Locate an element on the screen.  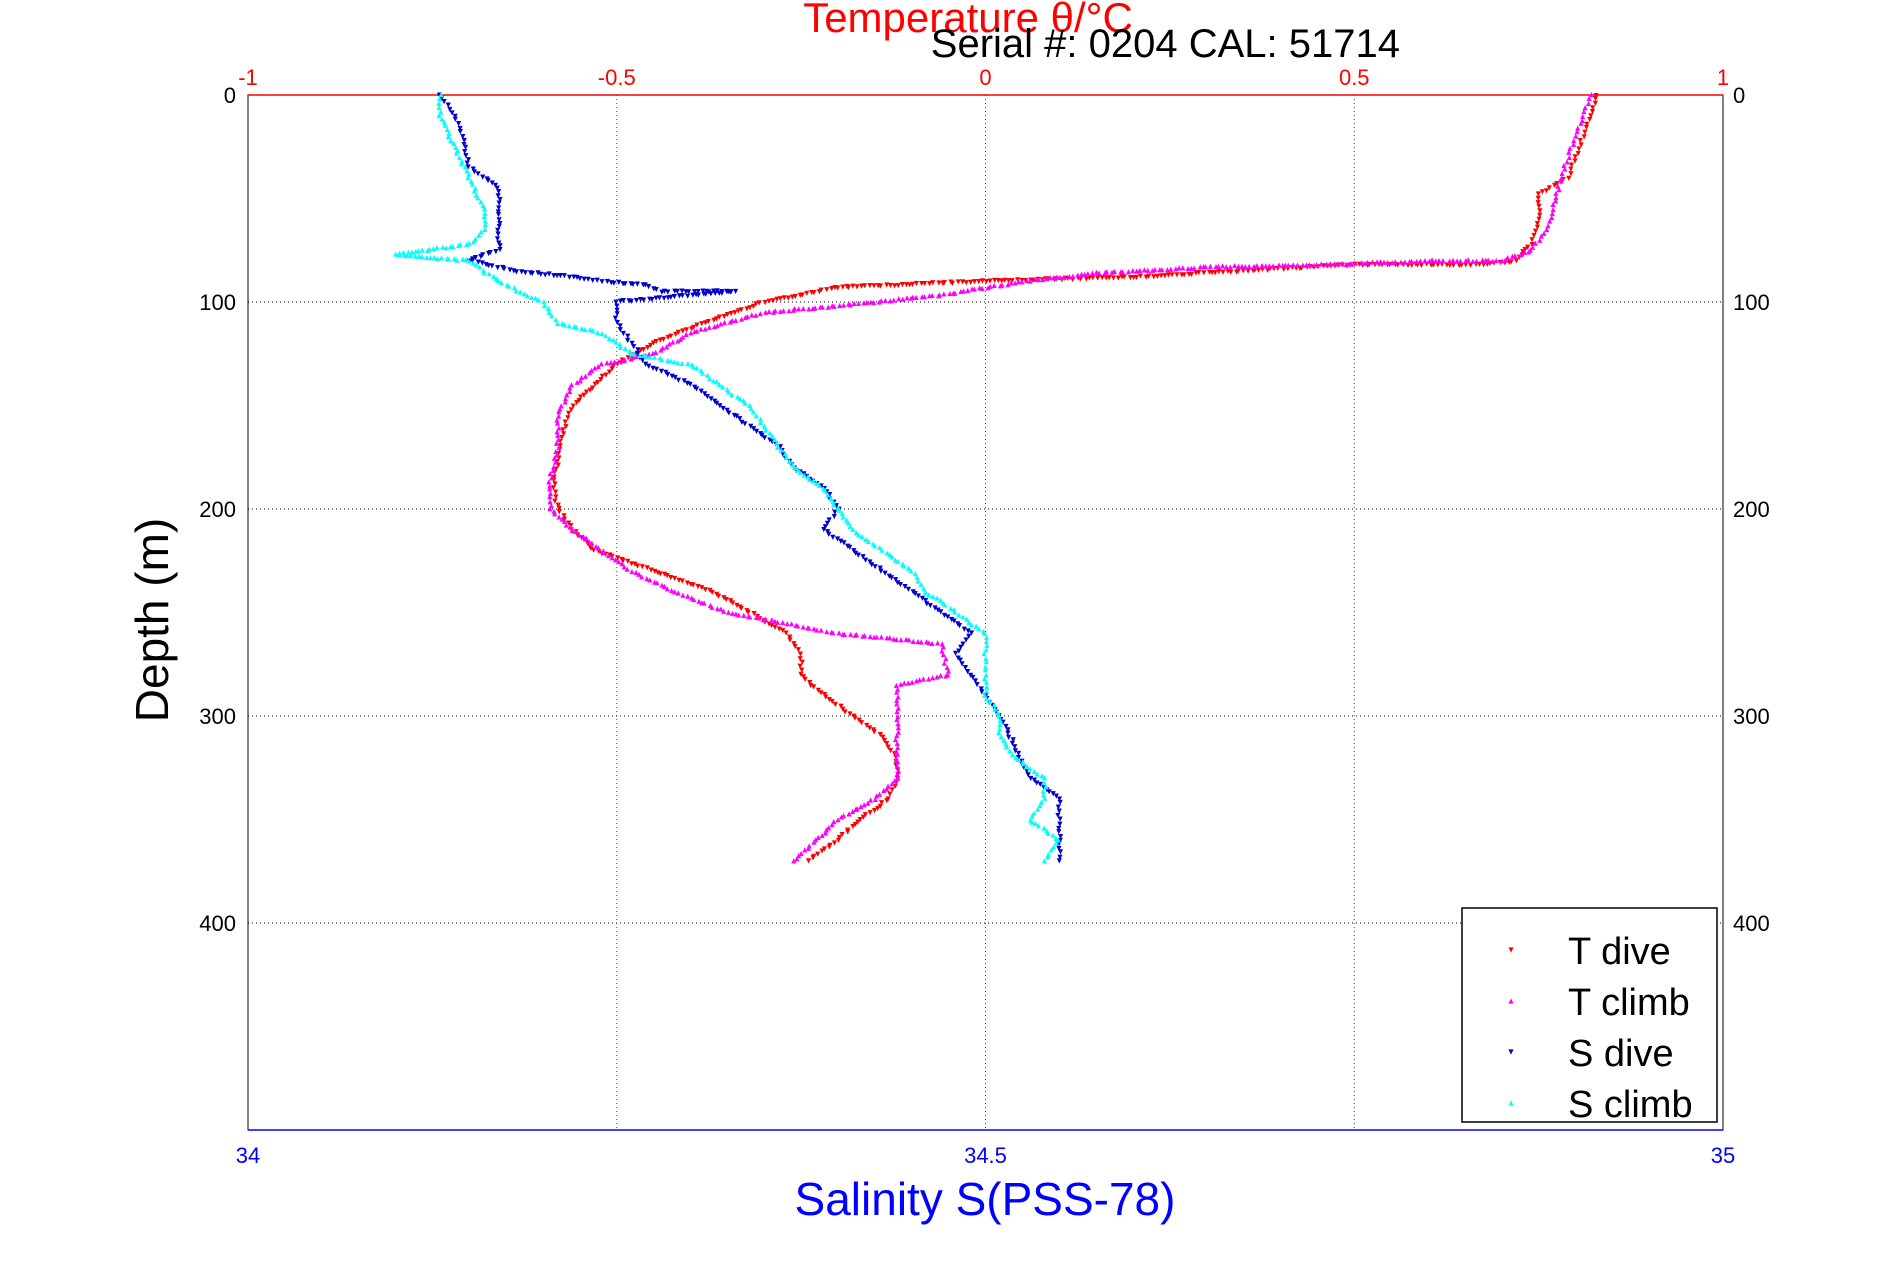
y-tick-label-right: 400 is located at coordinates (1751, 923).